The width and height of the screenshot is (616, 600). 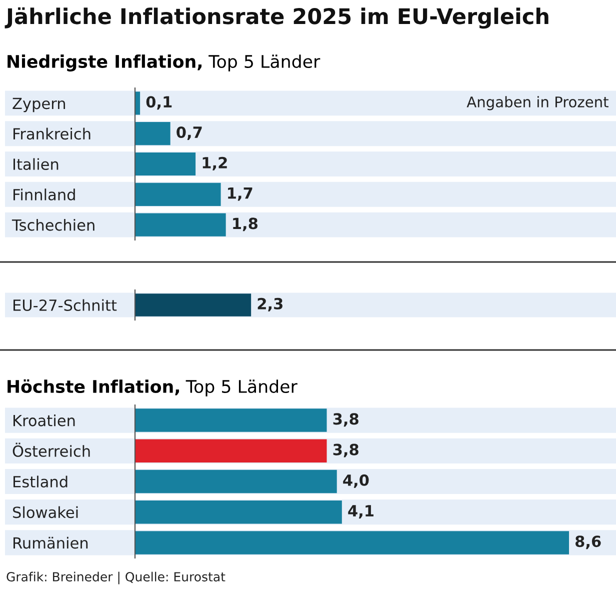 I want to click on y-tick-label: Italien, so click(x=36, y=164).